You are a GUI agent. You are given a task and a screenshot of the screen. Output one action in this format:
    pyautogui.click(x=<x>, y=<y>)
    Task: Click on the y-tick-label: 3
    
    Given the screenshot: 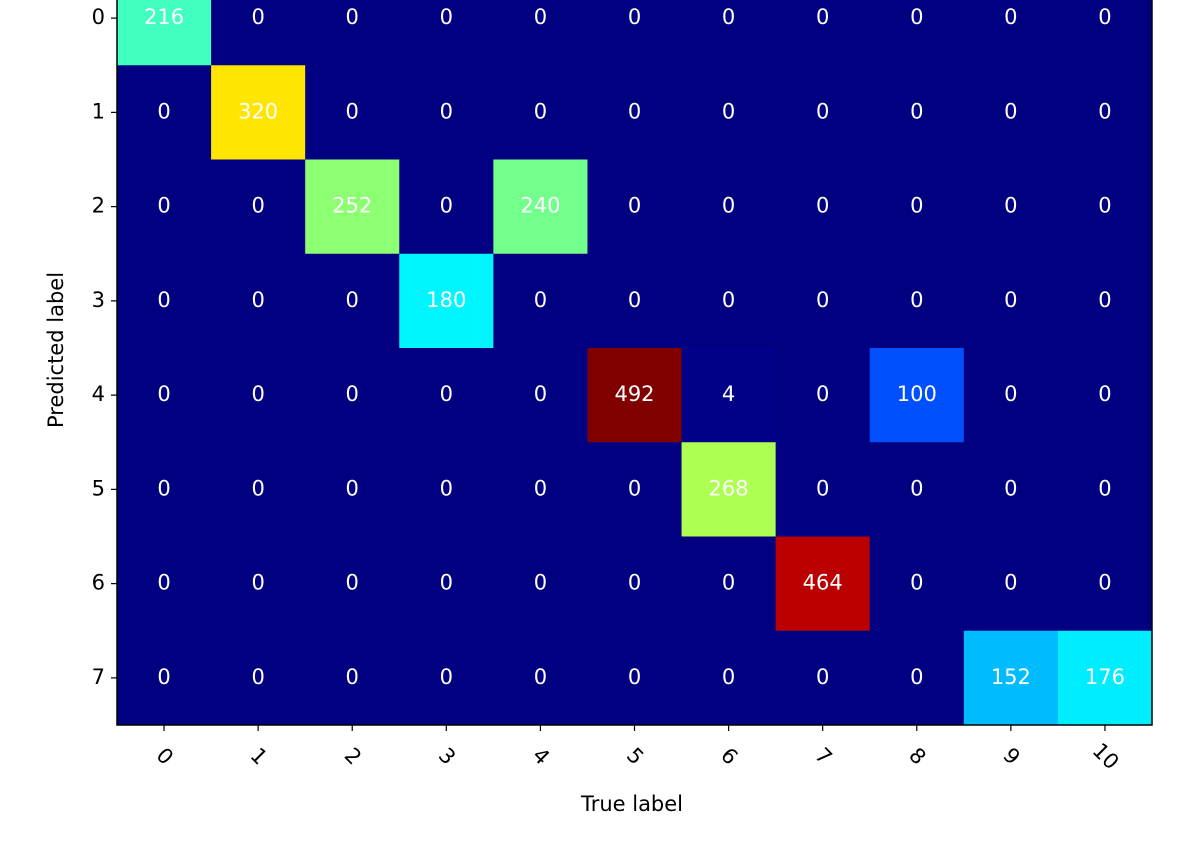 What is the action you would take?
    pyautogui.click(x=98, y=300)
    